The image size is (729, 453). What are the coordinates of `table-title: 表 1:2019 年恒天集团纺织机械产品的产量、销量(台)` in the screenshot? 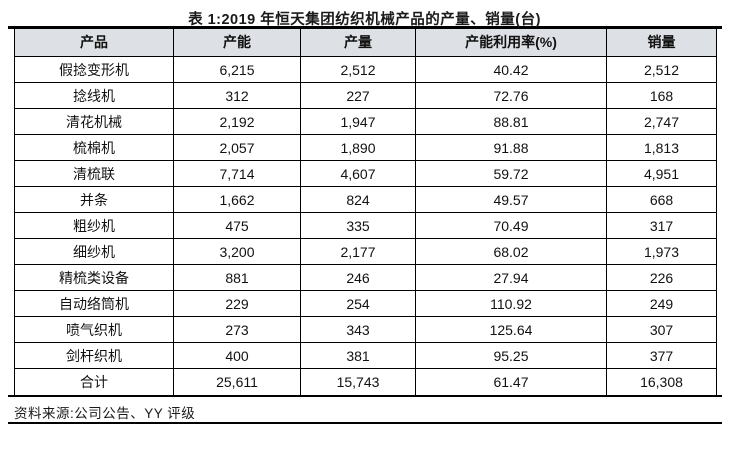 It's located at (364, 20).